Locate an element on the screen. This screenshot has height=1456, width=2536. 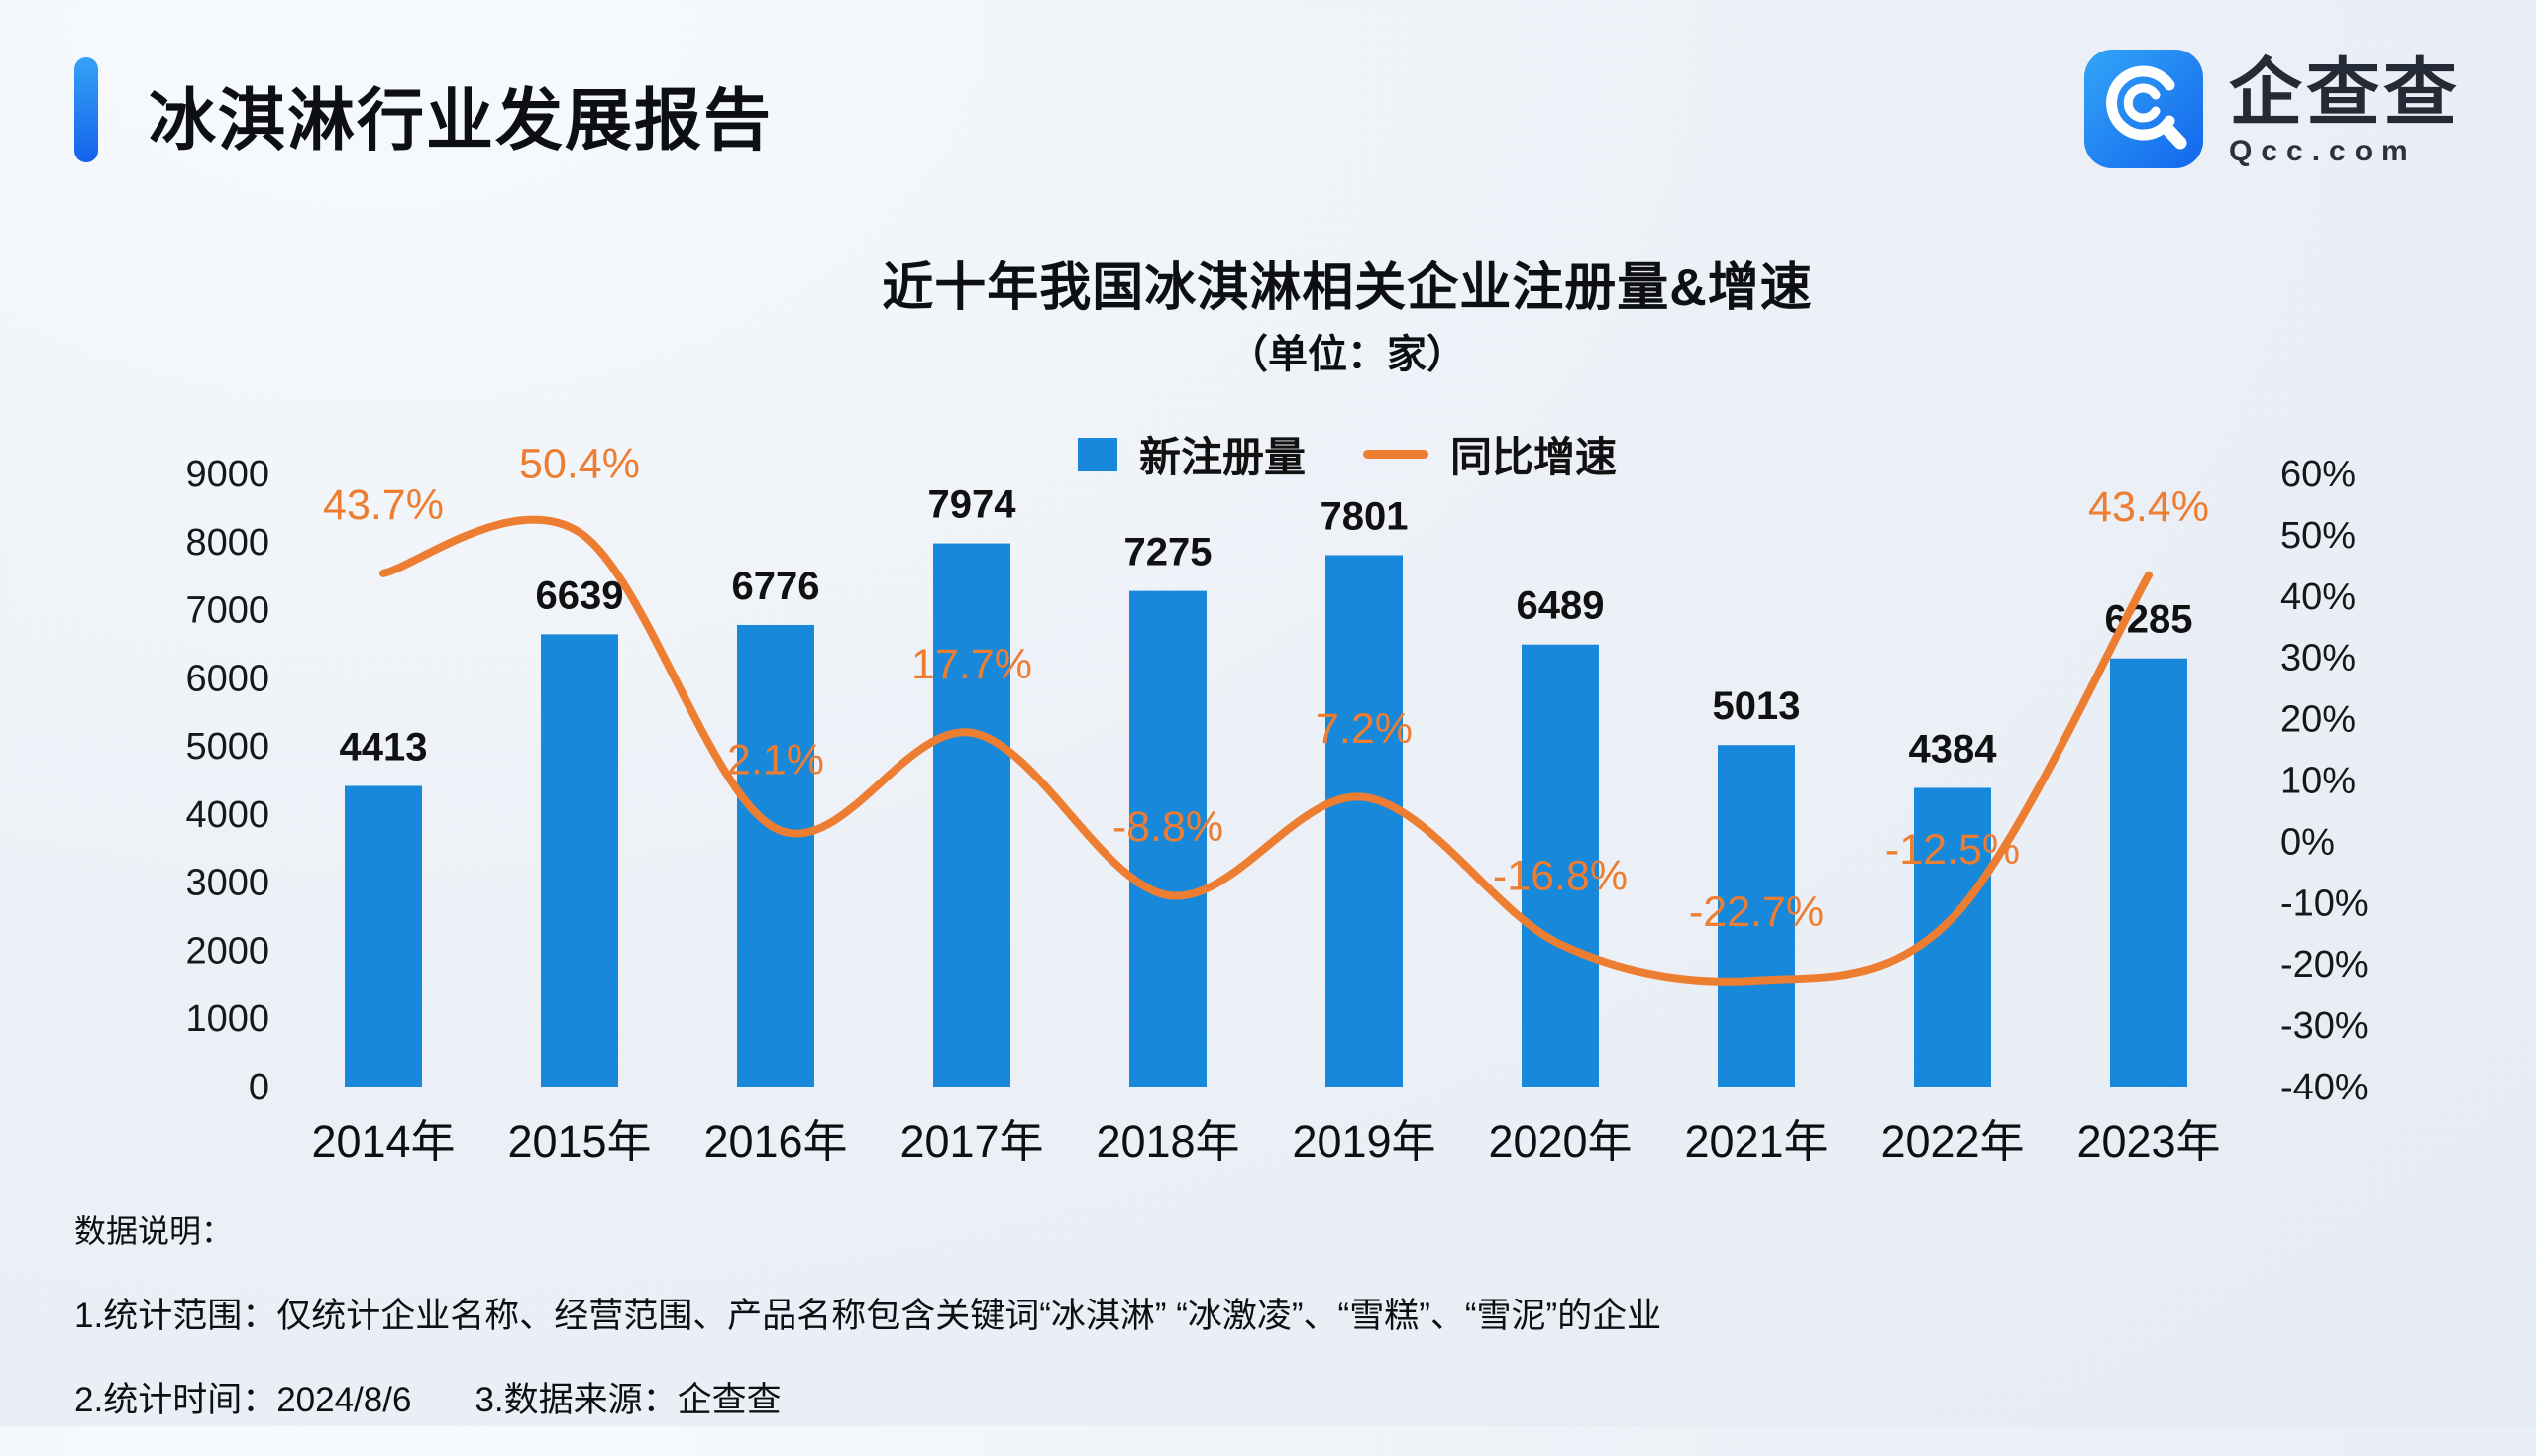
bar-value-label: 6639 is located at coordinates (580, 595).